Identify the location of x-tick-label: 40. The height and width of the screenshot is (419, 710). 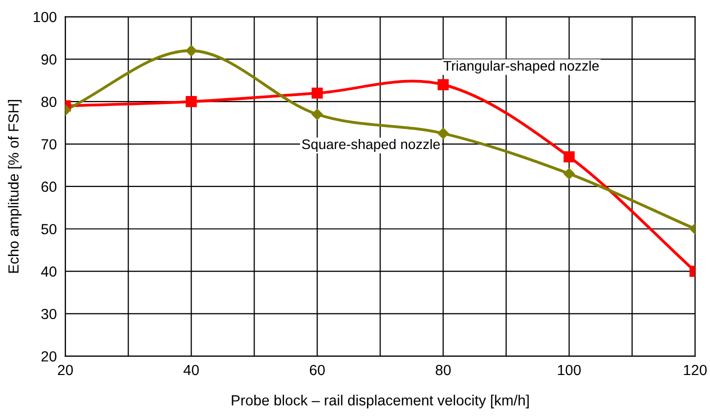
(191, 370).